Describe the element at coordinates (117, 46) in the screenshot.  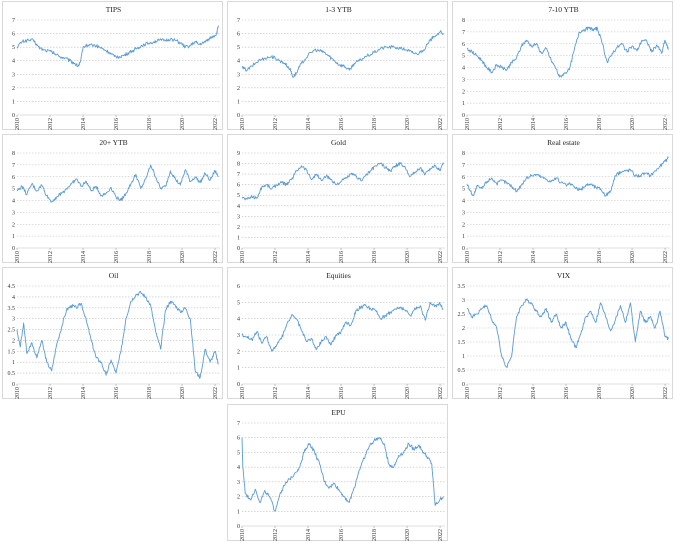
I see `series-line-tips` at that location.